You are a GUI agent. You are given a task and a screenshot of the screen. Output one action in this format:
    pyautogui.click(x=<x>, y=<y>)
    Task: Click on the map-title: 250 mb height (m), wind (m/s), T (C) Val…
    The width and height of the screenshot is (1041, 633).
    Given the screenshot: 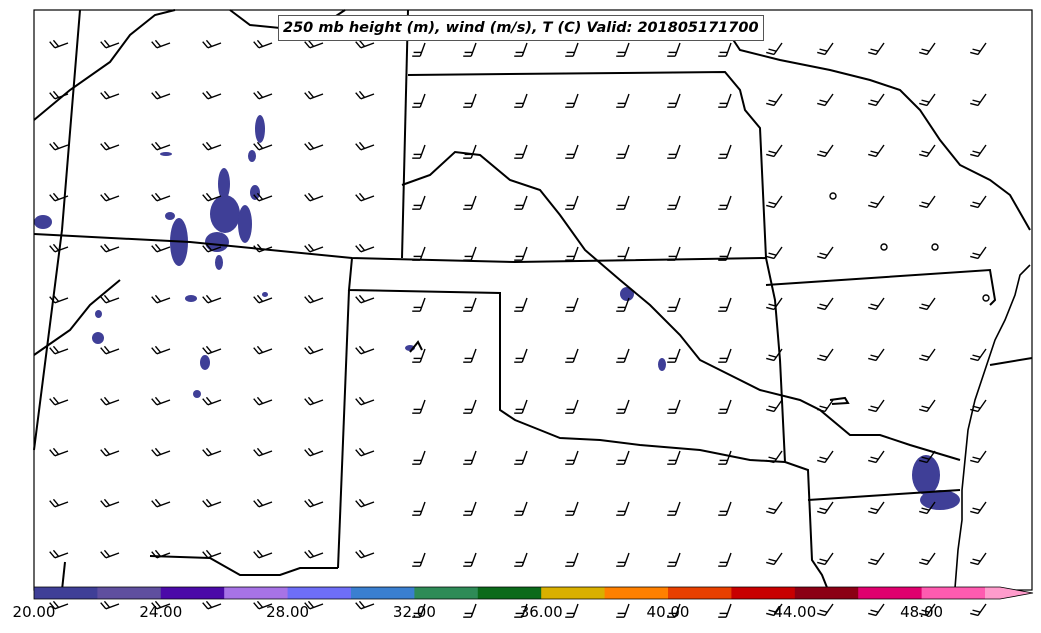 What is the action you would take?
    pyautogui.click(x=521, y=28)
    